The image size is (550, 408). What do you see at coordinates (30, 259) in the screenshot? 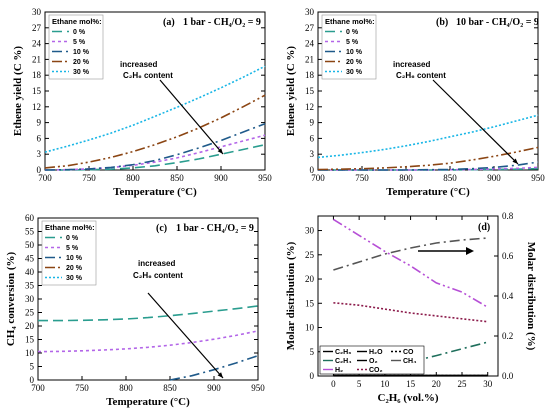
I see `y-tick-label: 45` at bounding box center [30, 259].